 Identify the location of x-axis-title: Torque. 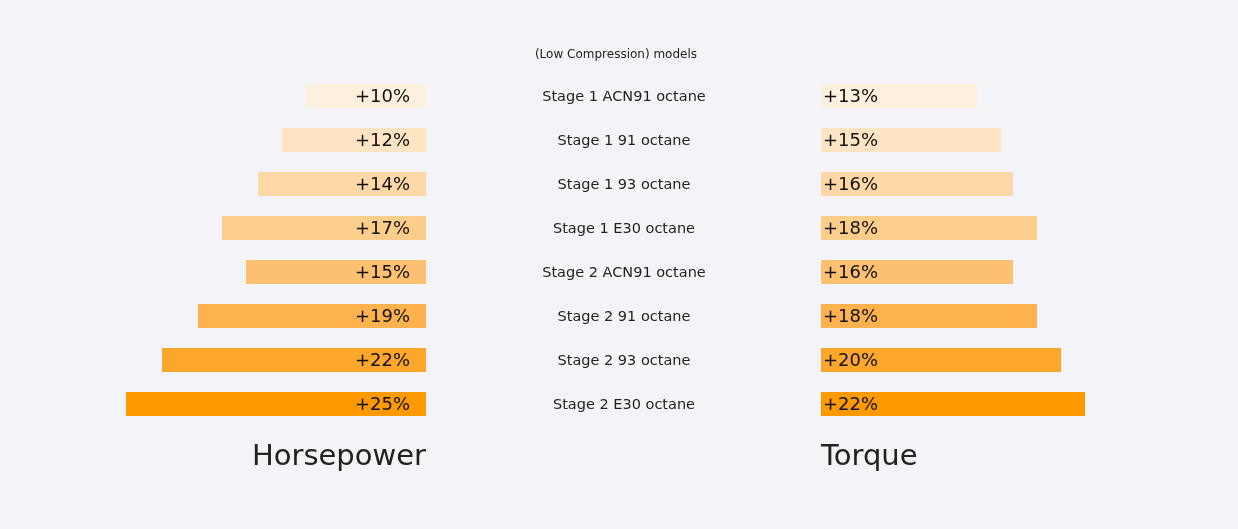
(869, 455).